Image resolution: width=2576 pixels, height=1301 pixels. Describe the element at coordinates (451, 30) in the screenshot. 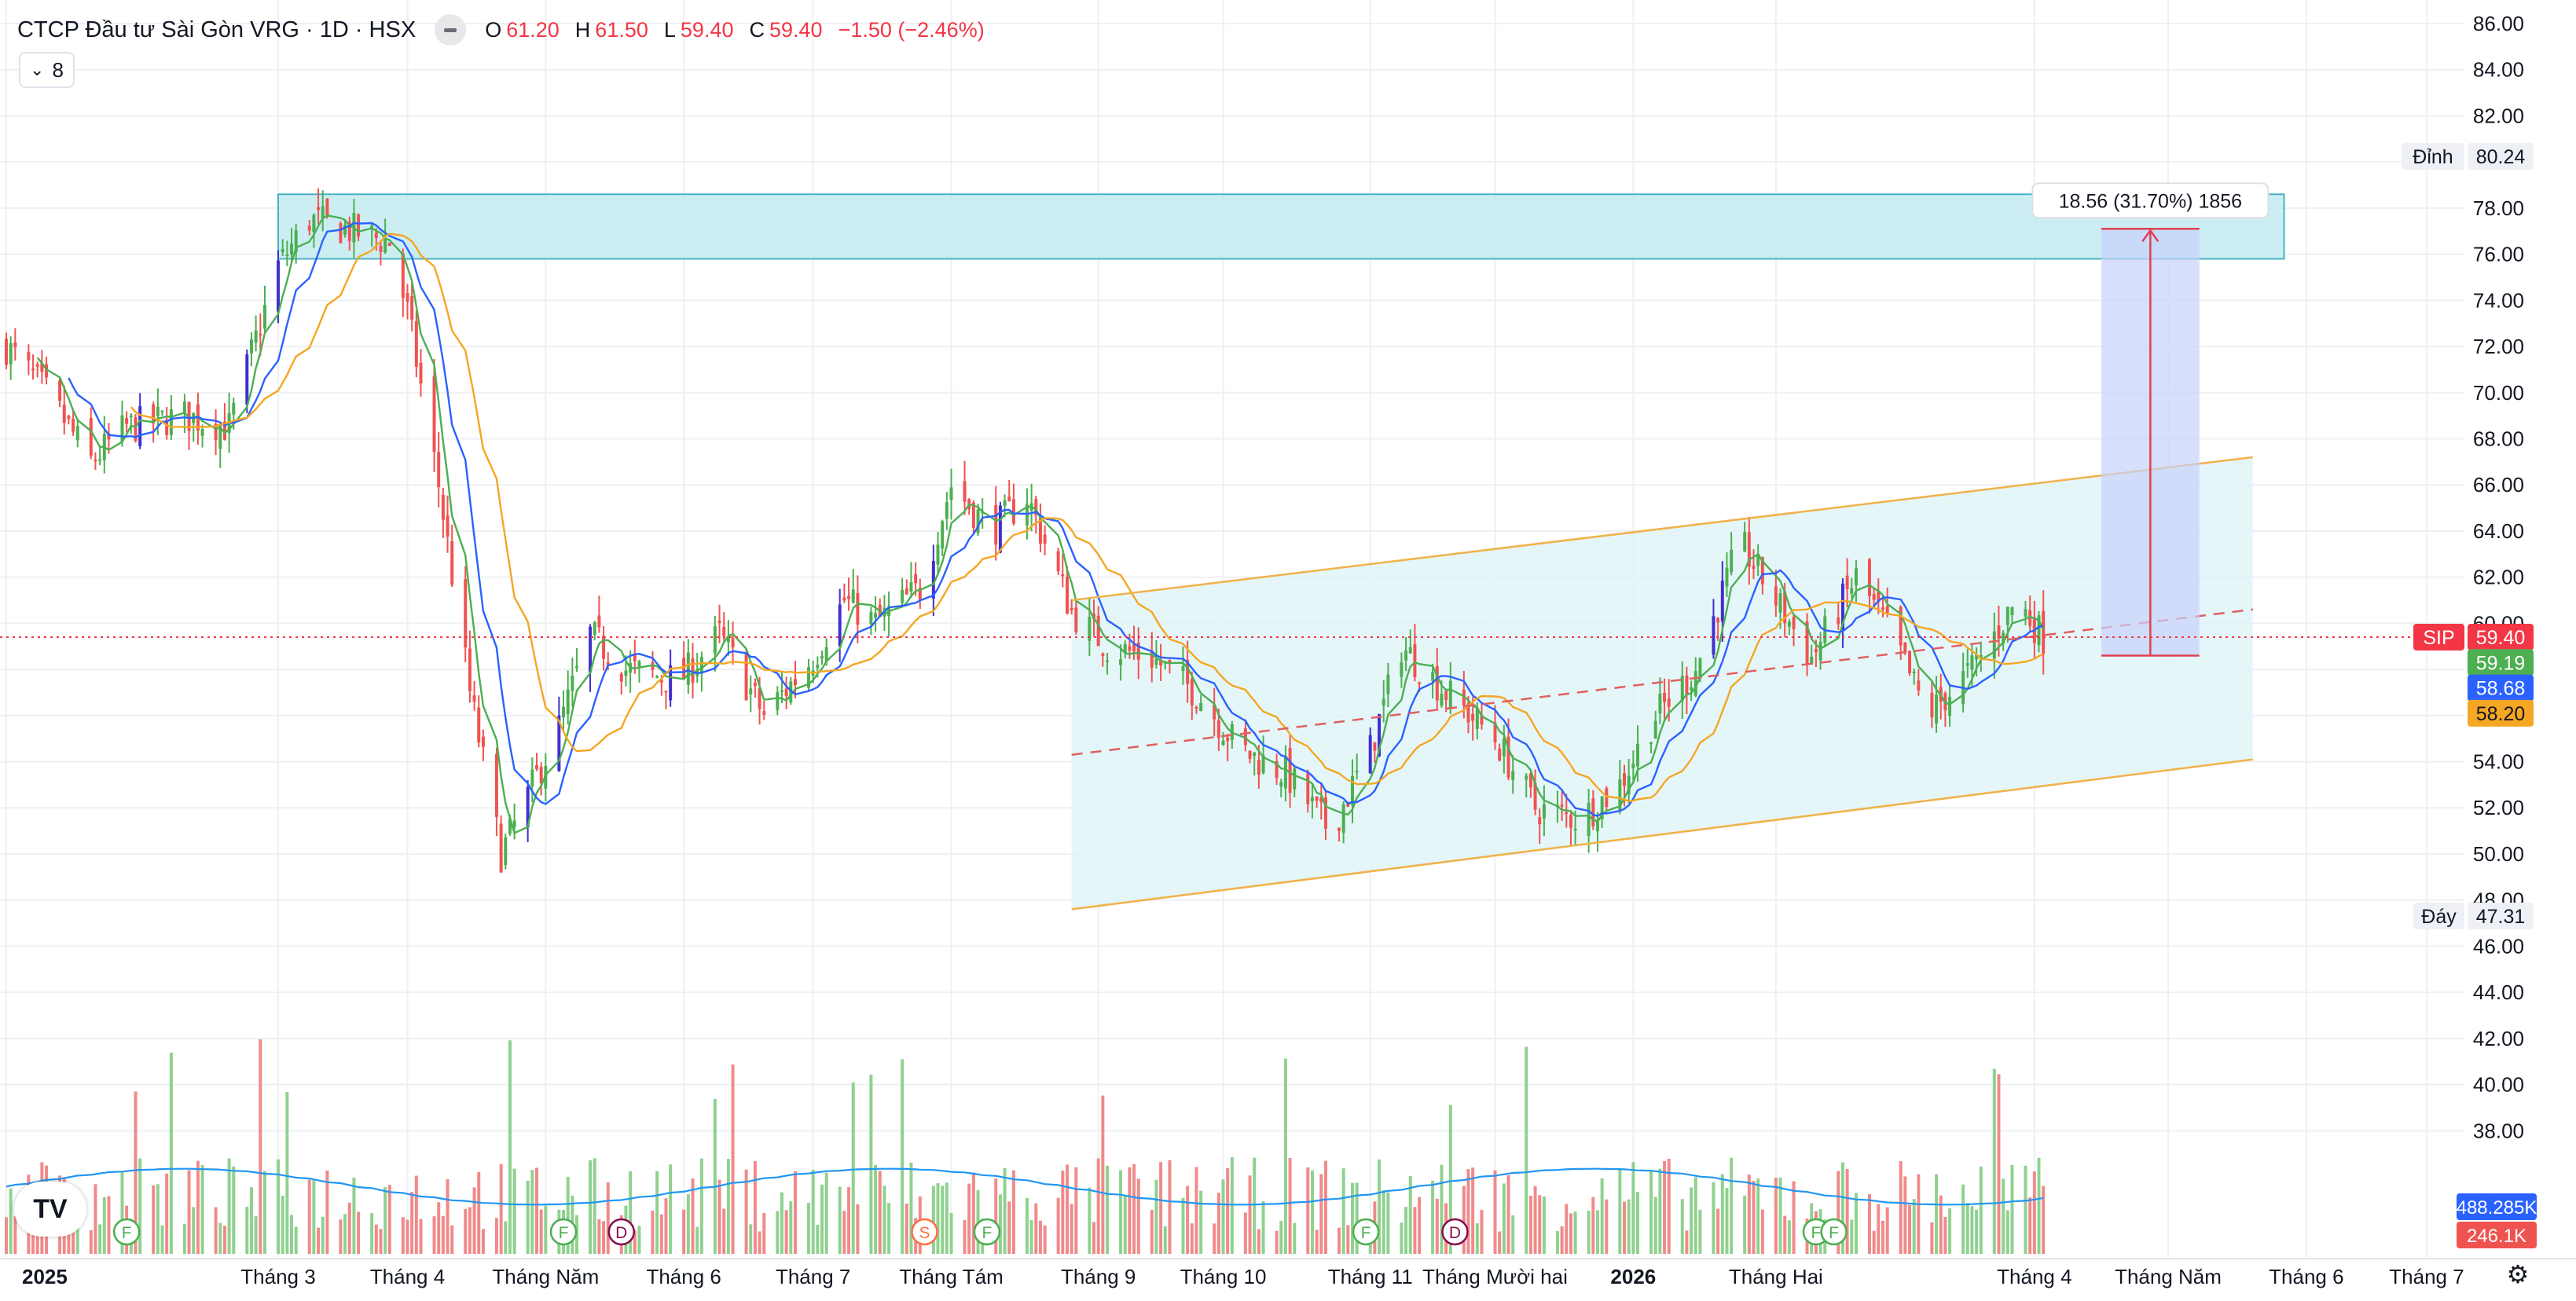

I see `collapse-legend-button` at that location.